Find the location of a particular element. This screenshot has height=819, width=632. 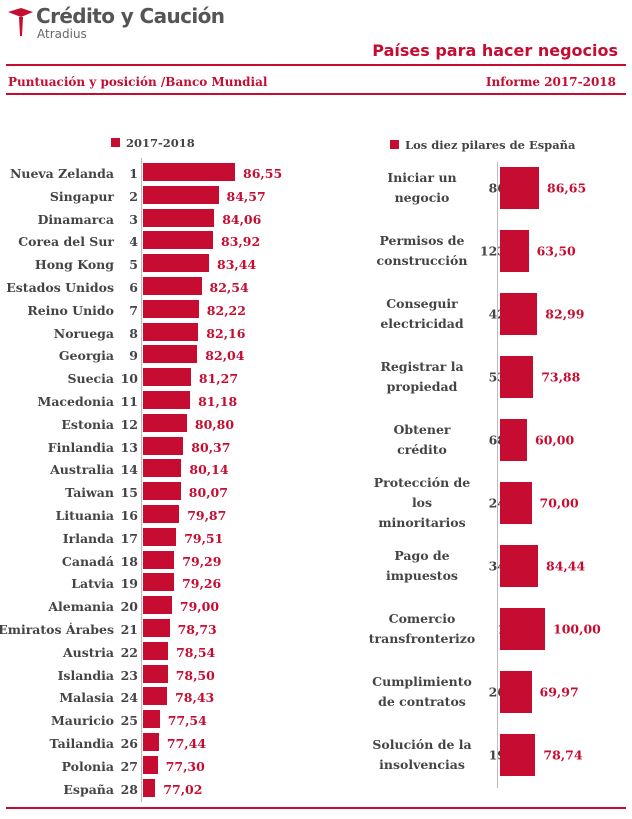

value-label: 79,87 is located at coordinates (207, 515).